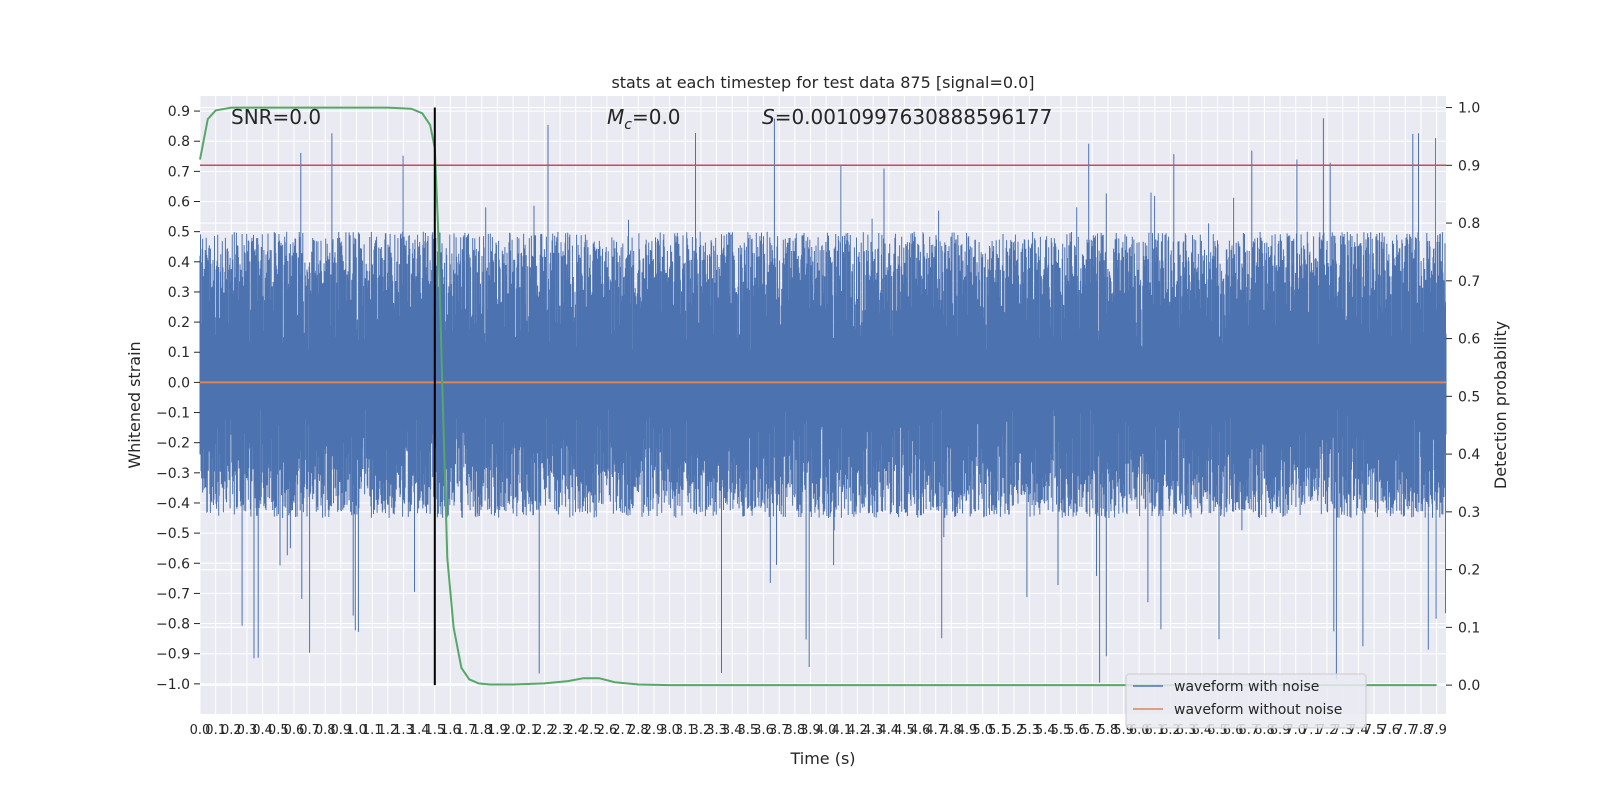 The width and height of the screenshot is (1600, 800). I want to click on legend-box, so click(1246, 701).